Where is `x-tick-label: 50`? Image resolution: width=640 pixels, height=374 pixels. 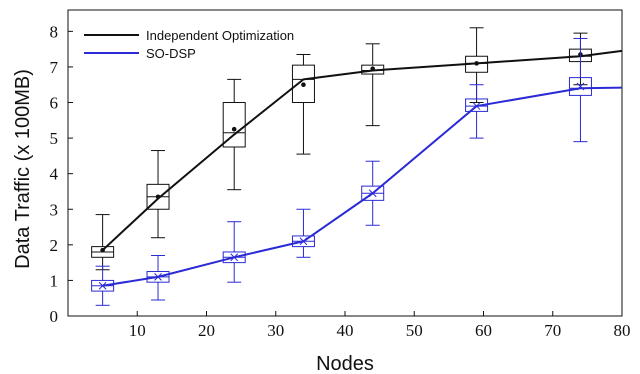 x-tick-label: 50 is located at coordinates (414, 330).